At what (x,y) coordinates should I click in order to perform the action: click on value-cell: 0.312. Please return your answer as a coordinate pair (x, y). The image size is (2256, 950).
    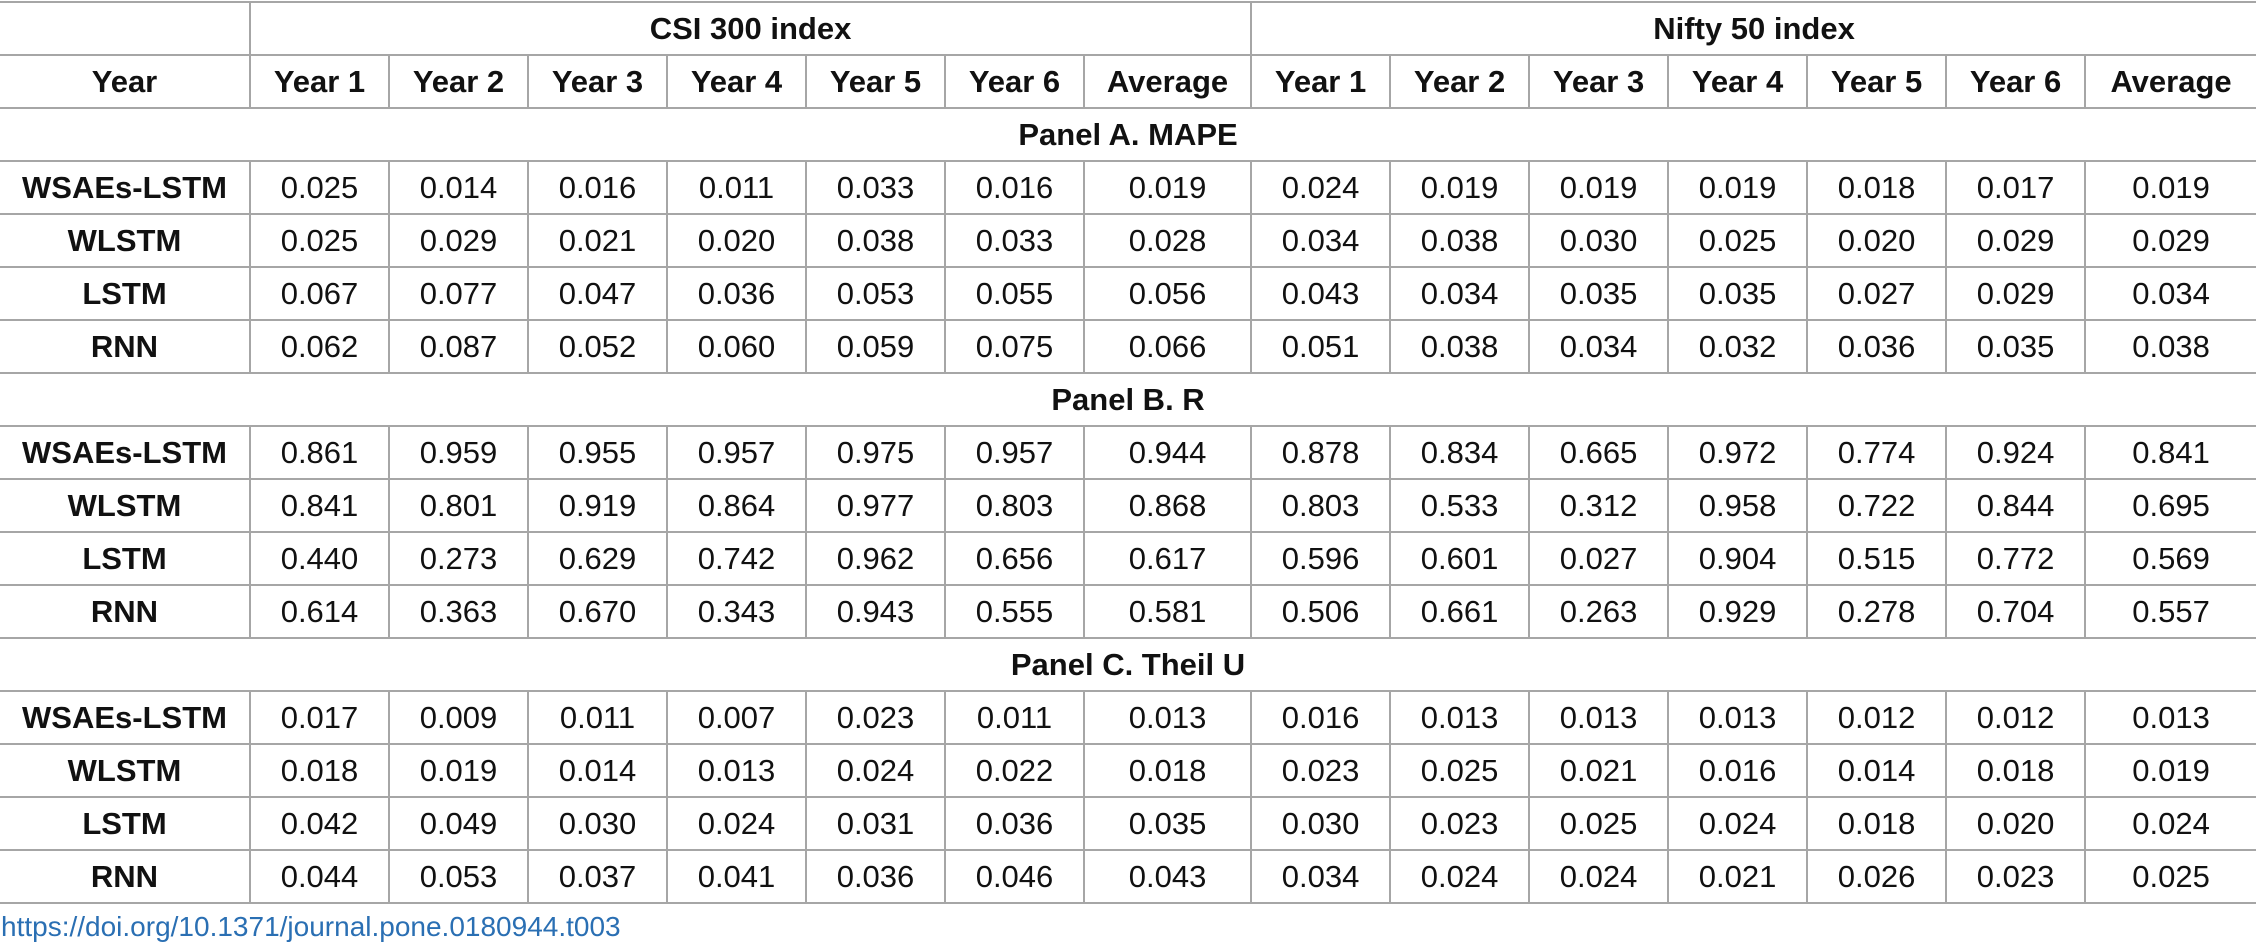
    Looking at the image, I should click on (1599, 505).